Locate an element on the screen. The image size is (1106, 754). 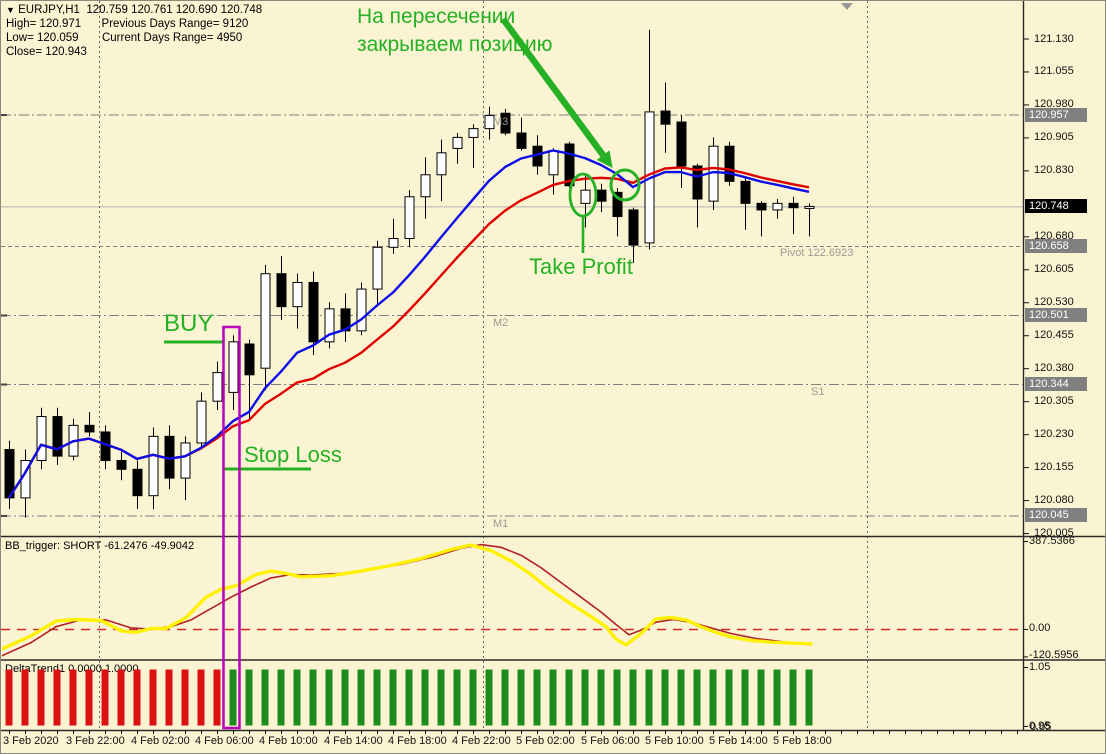
annotation-cross-note-line2: закрываем позицию is located at coordinates (455, 44).